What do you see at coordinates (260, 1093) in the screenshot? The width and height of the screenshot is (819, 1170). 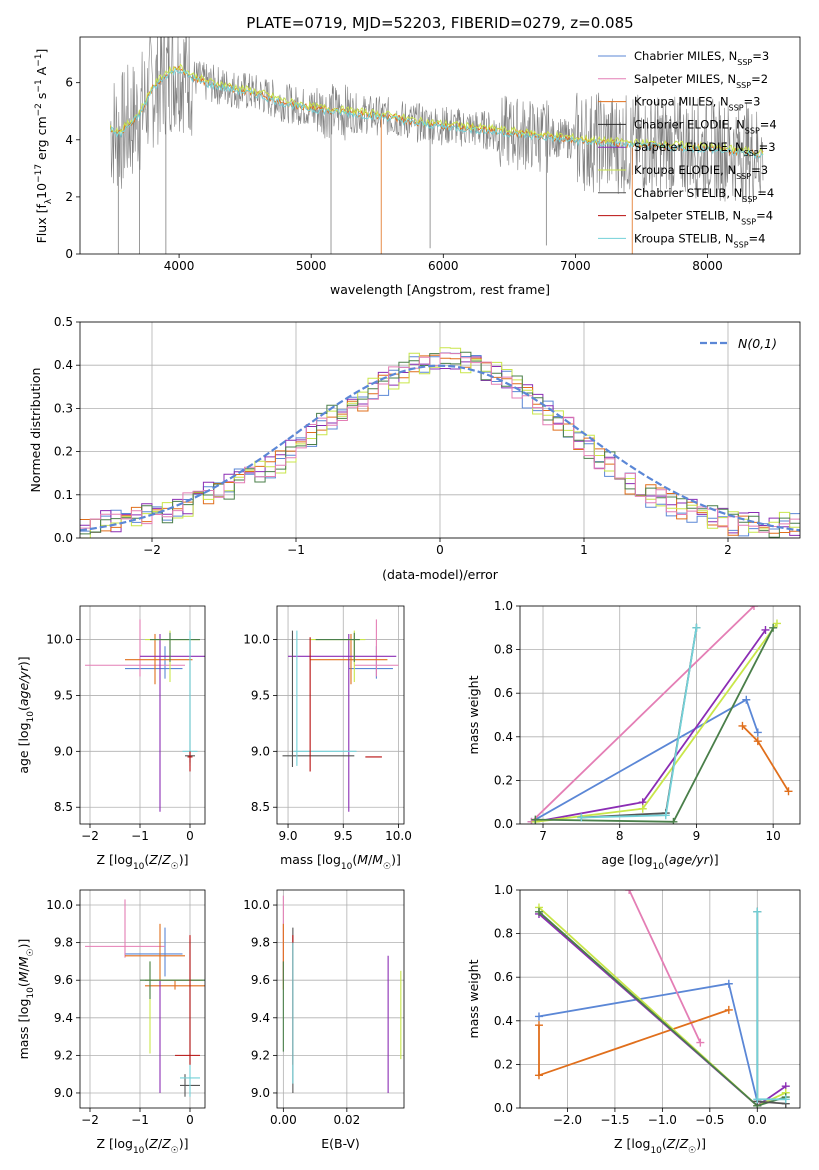 I see `y-tick-label: 9.0` at bounding box center [260, 1093].